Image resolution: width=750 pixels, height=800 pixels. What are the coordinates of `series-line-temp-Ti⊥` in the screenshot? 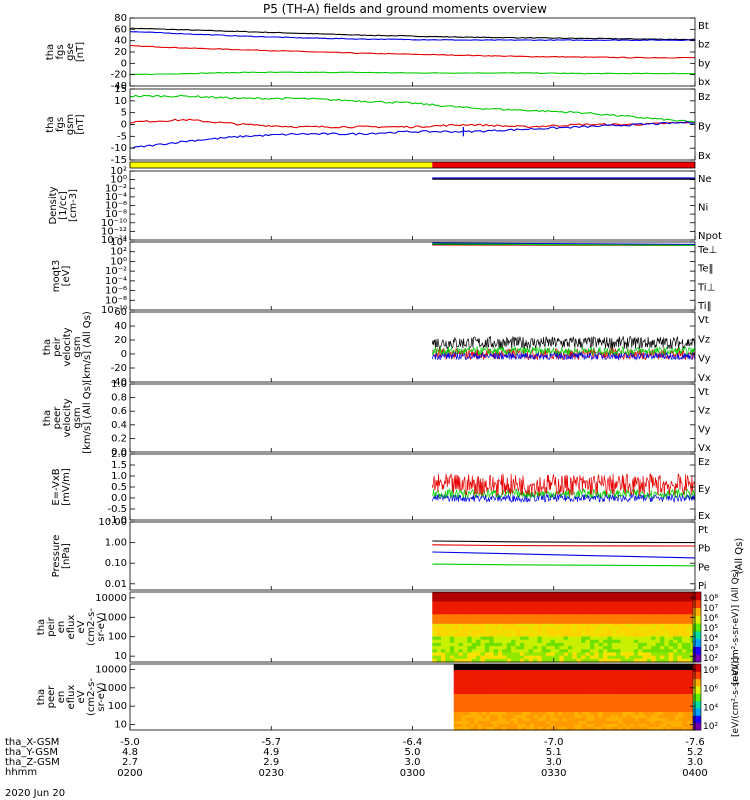 It's located at (564, 243).